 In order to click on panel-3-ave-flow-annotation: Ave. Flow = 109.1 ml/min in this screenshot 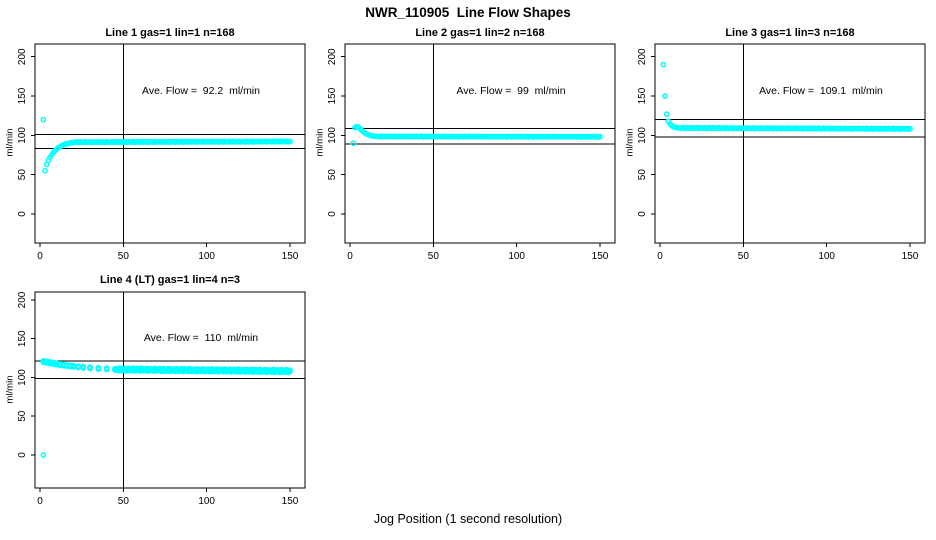, I will do `click(821, 91)`.